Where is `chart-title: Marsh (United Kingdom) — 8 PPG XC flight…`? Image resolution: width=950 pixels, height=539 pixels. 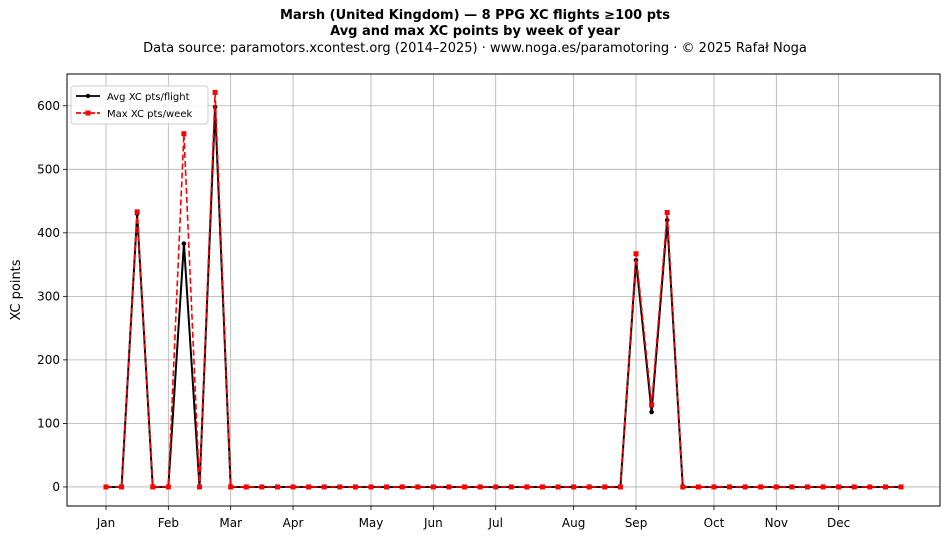
chart-title: Marsh (United Kingdom) — 8 PPG XC flight… is located at coordinates (475, 15).